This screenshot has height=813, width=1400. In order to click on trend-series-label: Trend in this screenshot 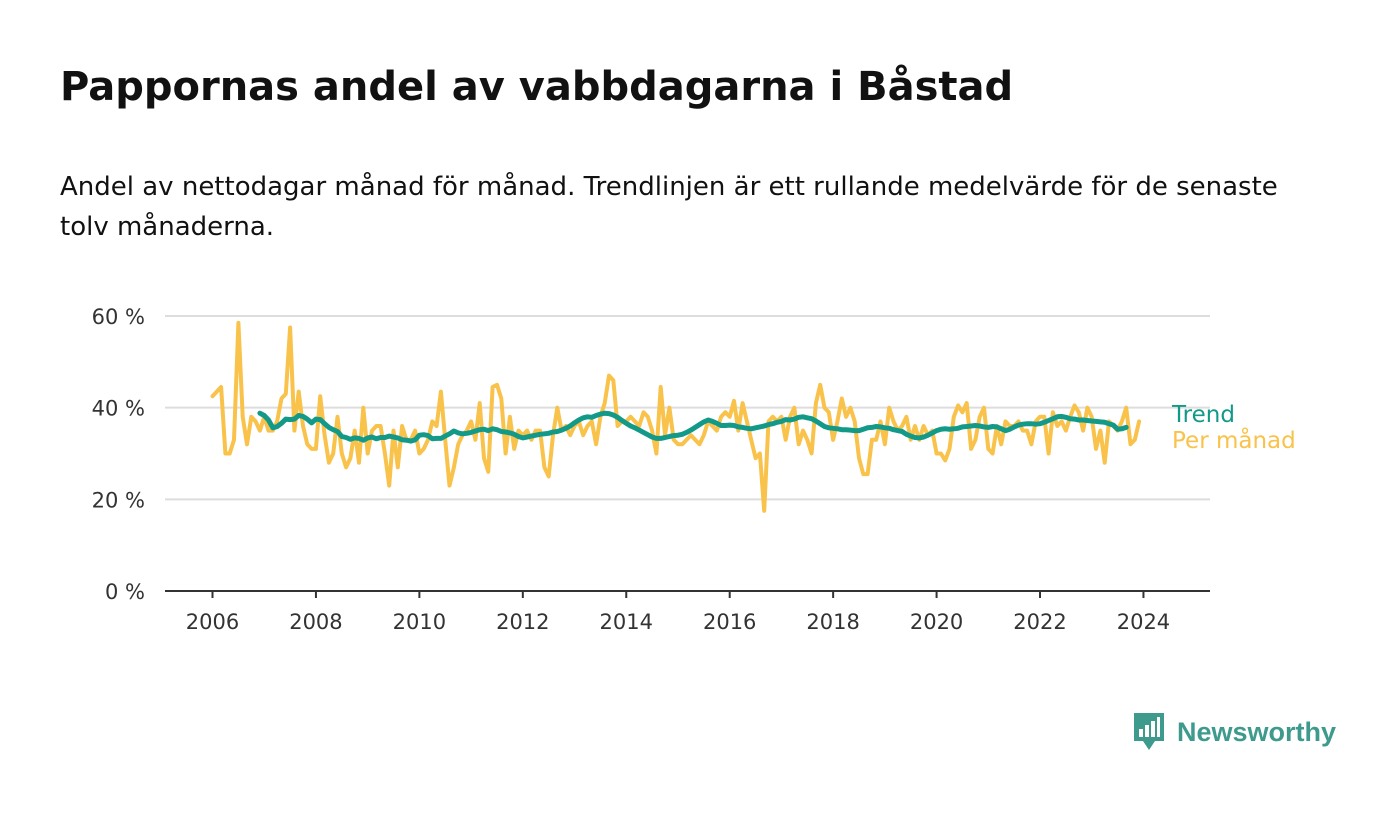, I will do `click(1203, 415)`.